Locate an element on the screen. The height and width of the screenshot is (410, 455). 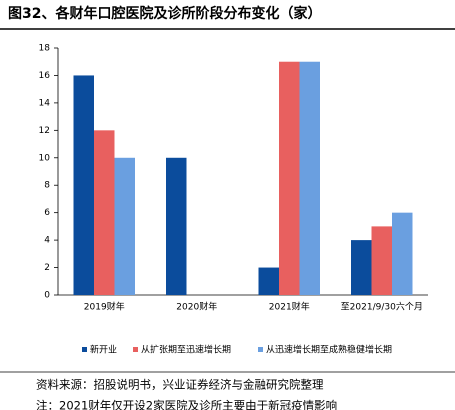
y-tick-label: 16 is located at coordinates (45, 76).